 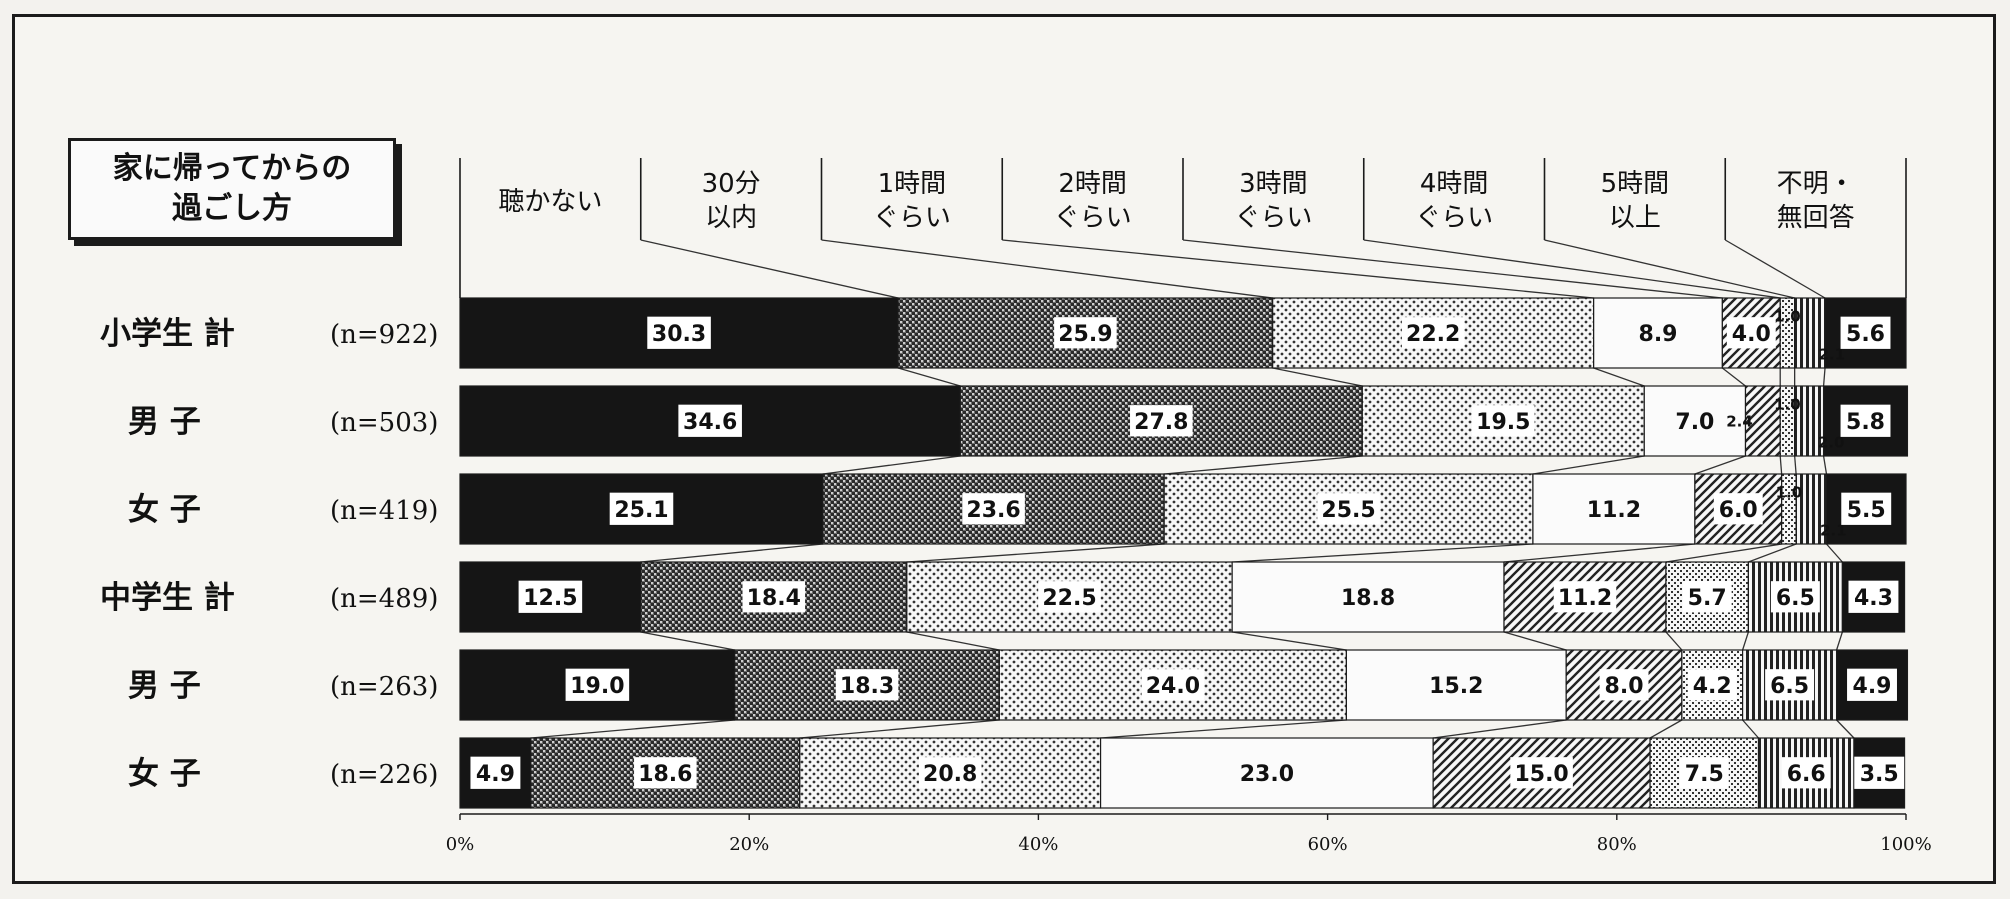 What do you see at coordinates (1816, 201) in the screenshot?
I see `legend-label: 不明・無回答` at bounding box center [1816, 201].